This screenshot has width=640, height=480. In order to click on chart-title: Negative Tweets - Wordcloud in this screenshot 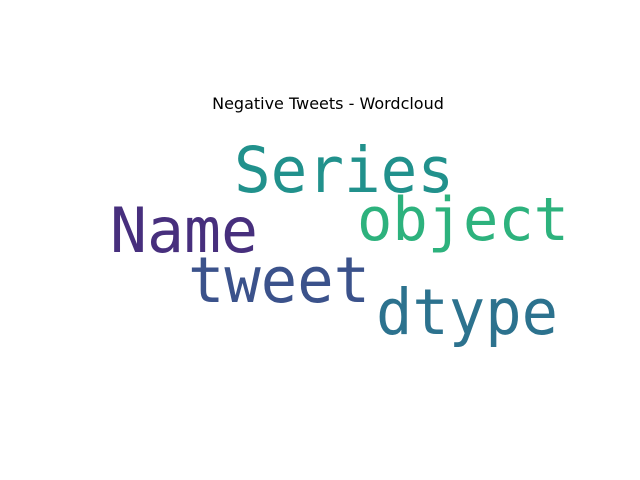, I will do `click(328, 103)`.